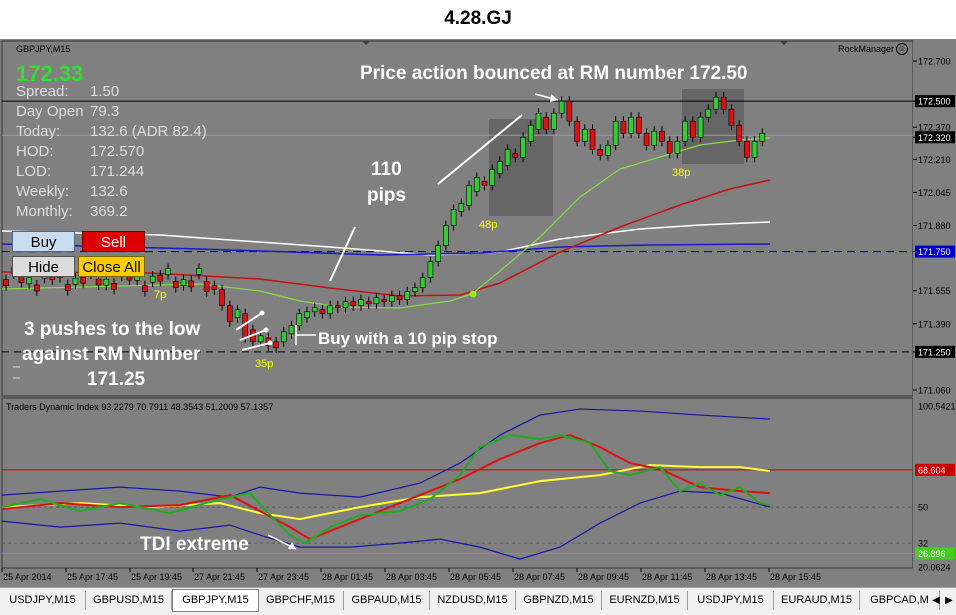 Image resolution: width=956 pixels, height=615 pixels. What do you see at coordinates (256, 346) in the screenshot?
I see `push-arrow` at bounding box center [256, 346].